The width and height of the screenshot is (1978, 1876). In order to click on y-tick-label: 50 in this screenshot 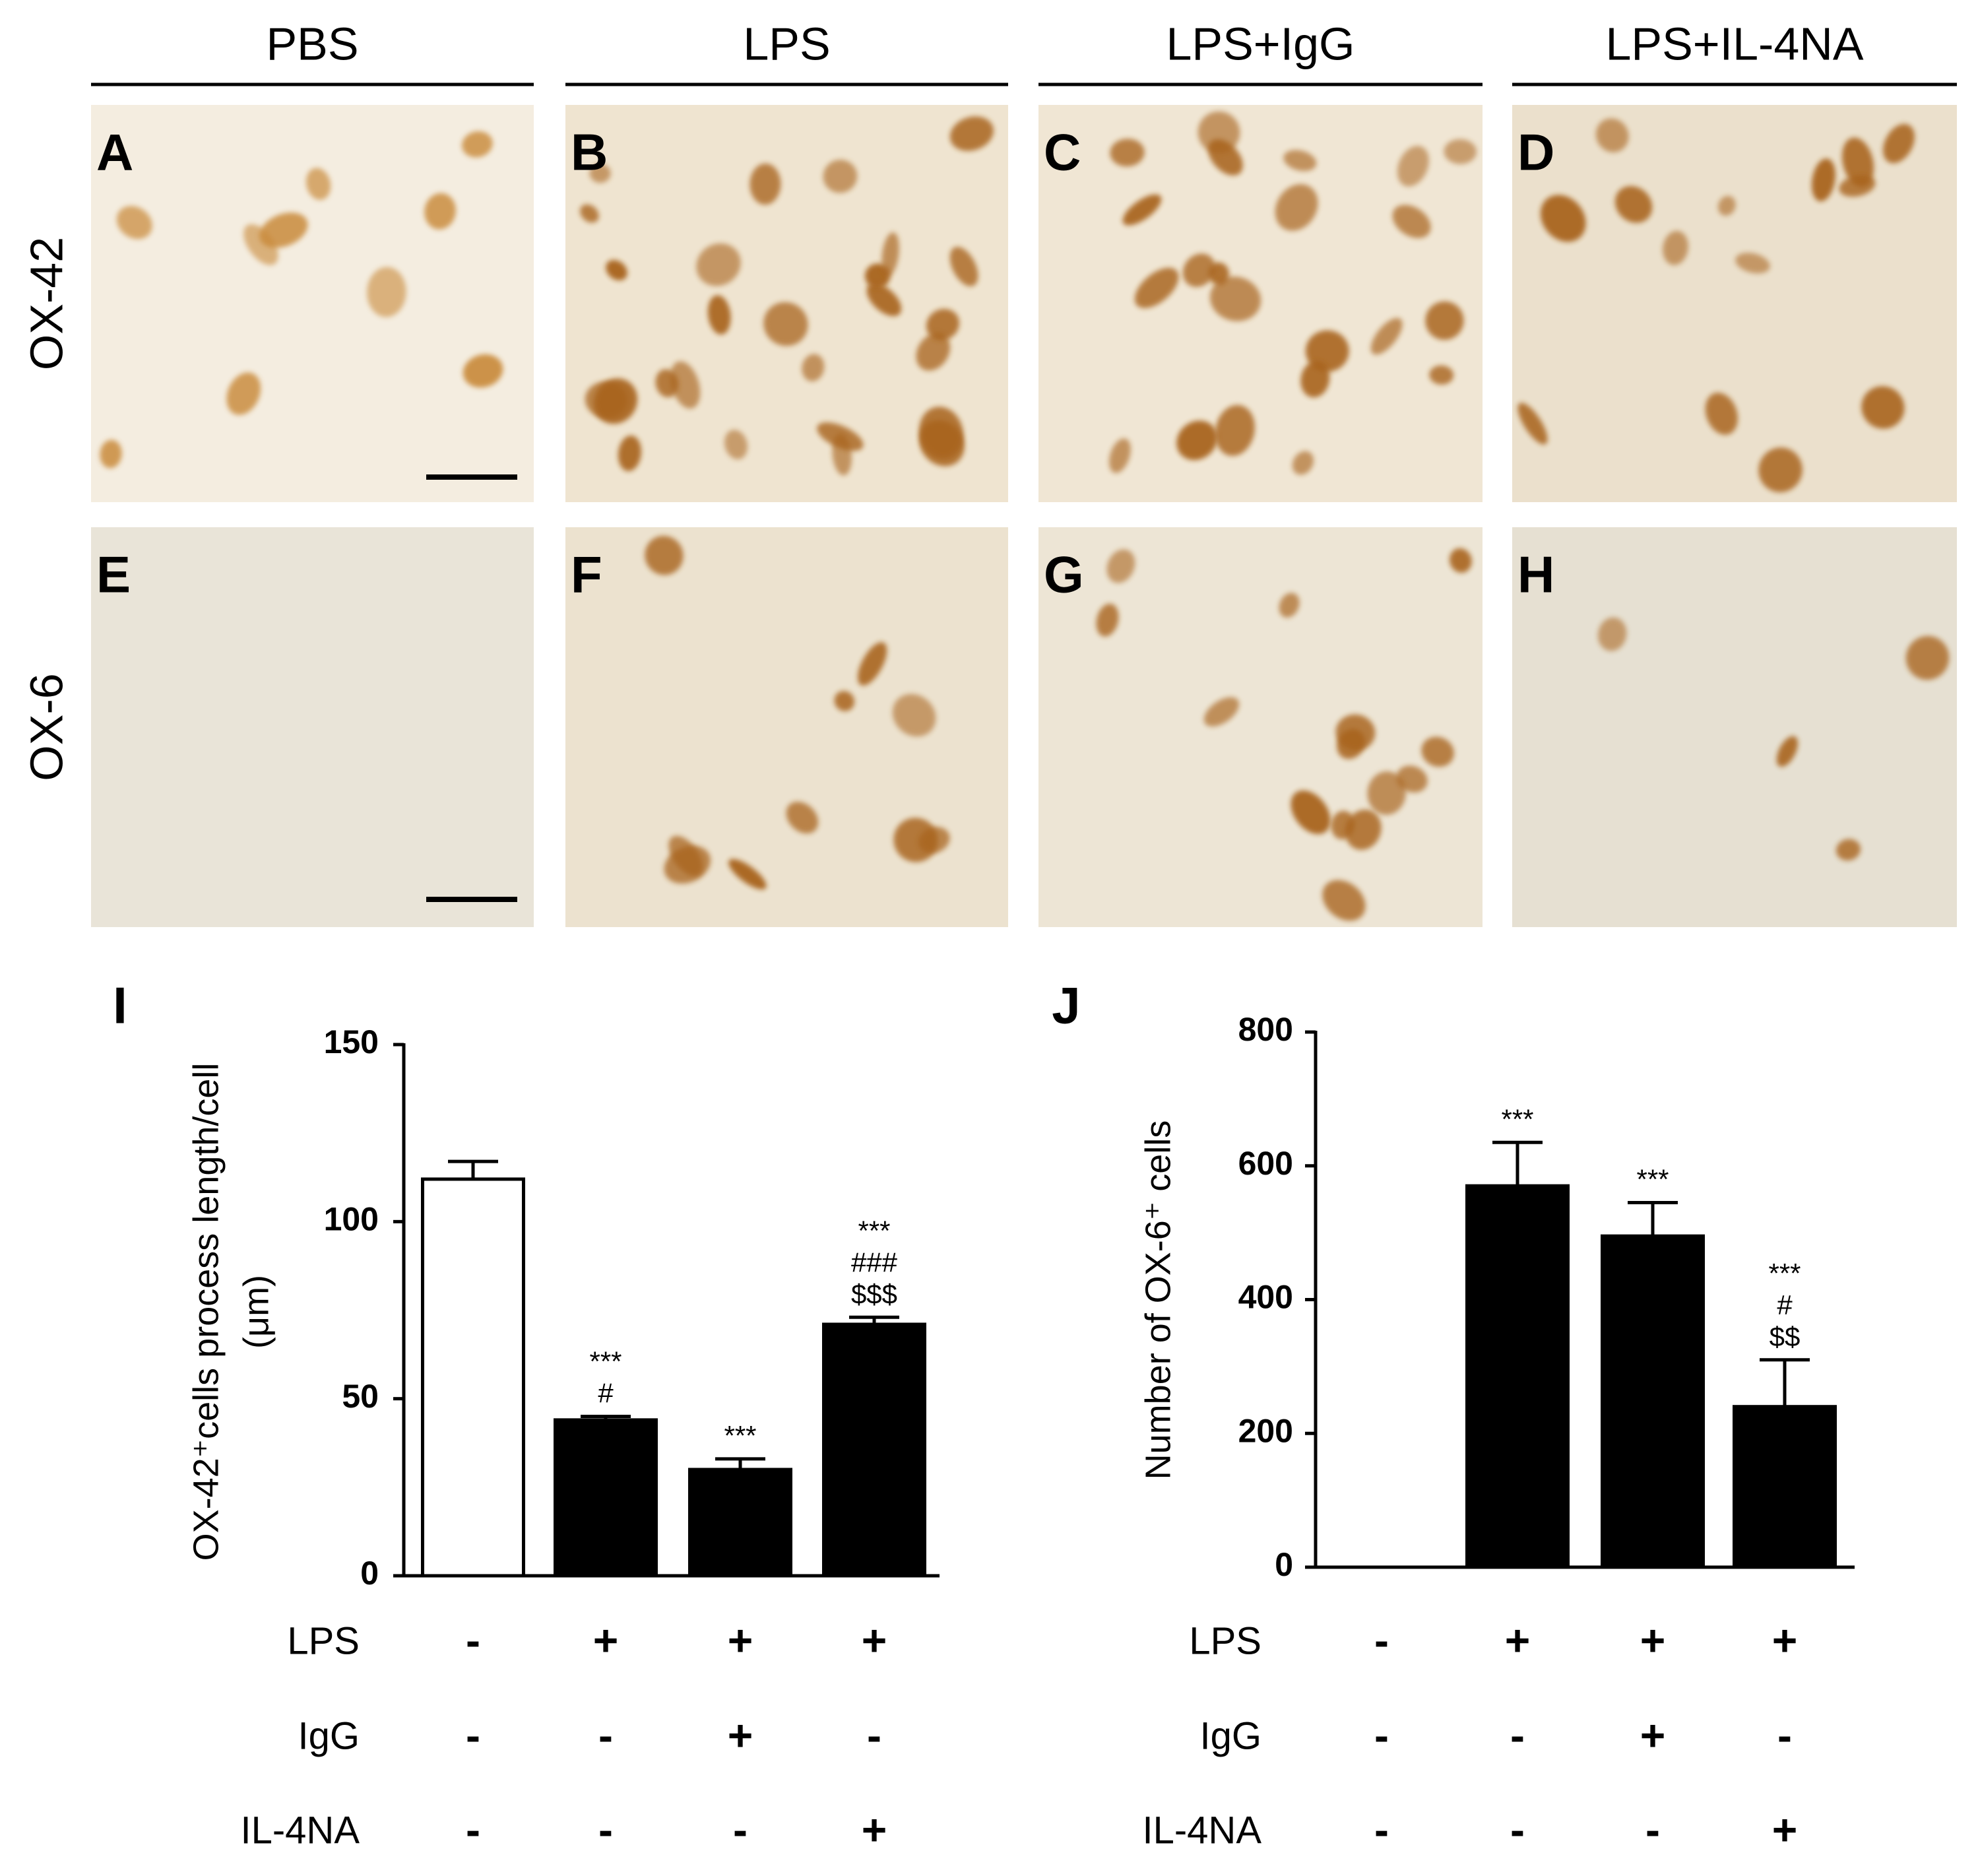, I will do `click(360, 1396)`.